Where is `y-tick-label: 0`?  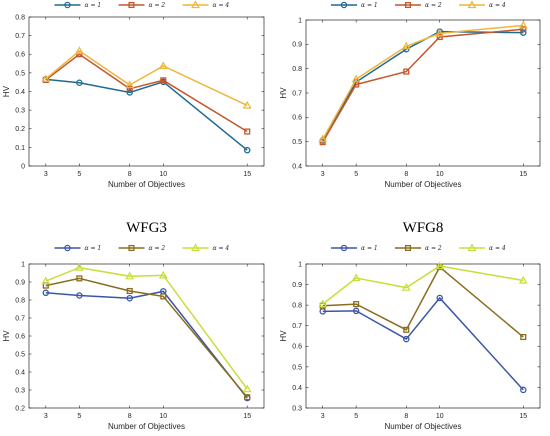
y-tick-label: 0 is located at coordinates (23, 166).